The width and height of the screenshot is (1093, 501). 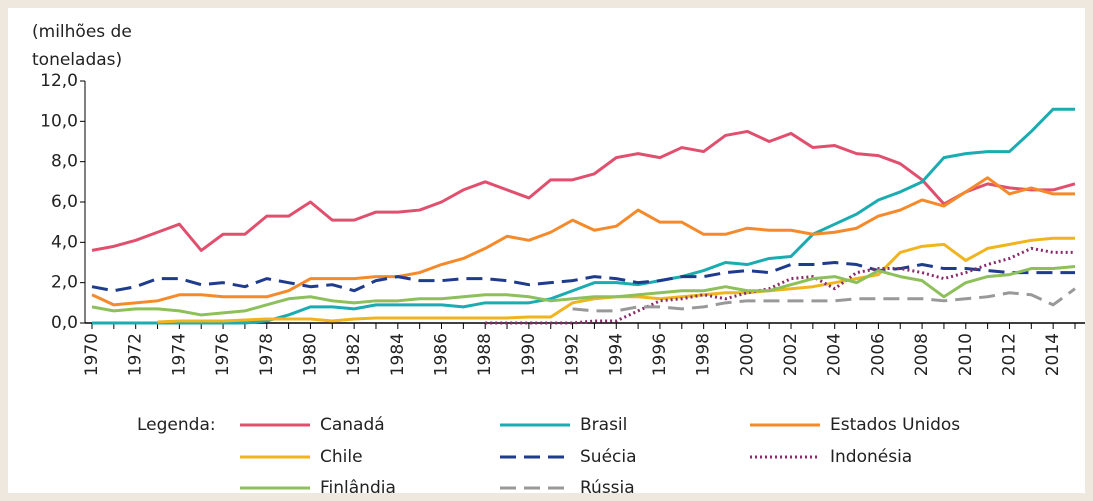 What do you see at coordinates (398, 354) in the screenshot?
I see `x-tick-label: 1984` at bounding box center [398, 354].